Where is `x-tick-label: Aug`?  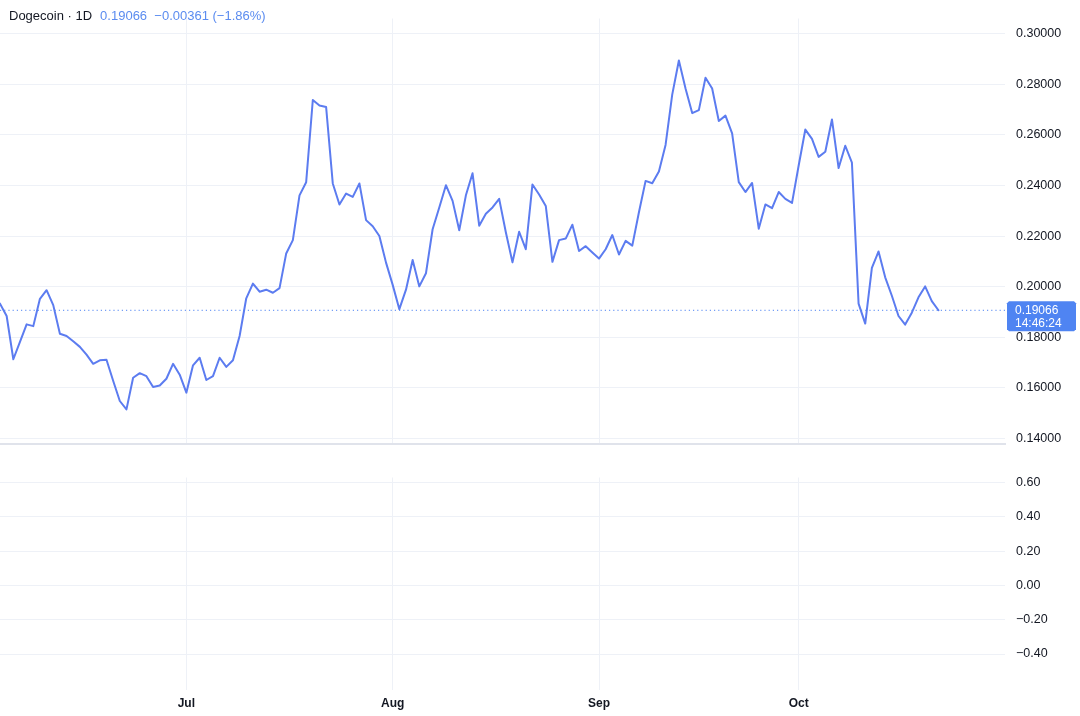
x-tick-label: Aug is located at coordinates (393, 702).